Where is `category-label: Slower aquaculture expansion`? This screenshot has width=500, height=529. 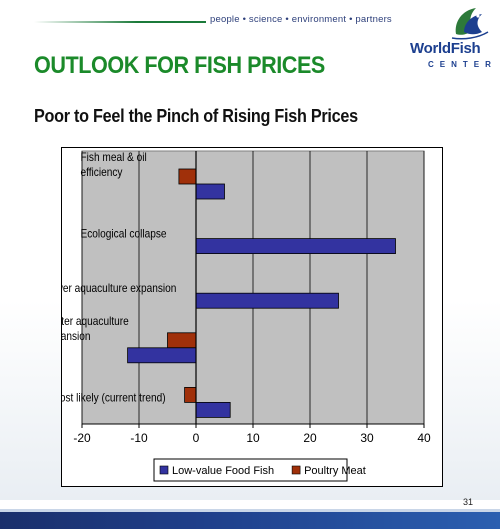 category-label: Slower aquaculture expansion is located at coordinates (119, 289).